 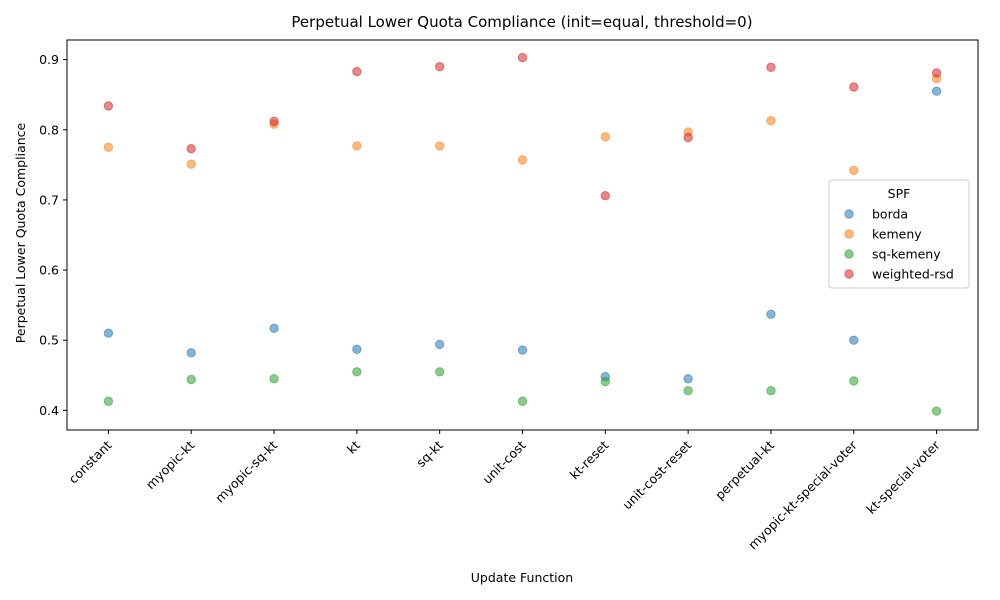 What do you see at coordinates (744, 469) in the screenshot?
I see `x-tick-label: perpetual-kt` at bounding box center [744, 469].